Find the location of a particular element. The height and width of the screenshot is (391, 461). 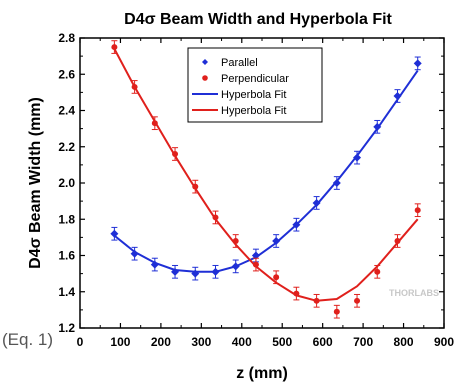

legend-label-parallel: Parallel is located at coordinates (239, 63).